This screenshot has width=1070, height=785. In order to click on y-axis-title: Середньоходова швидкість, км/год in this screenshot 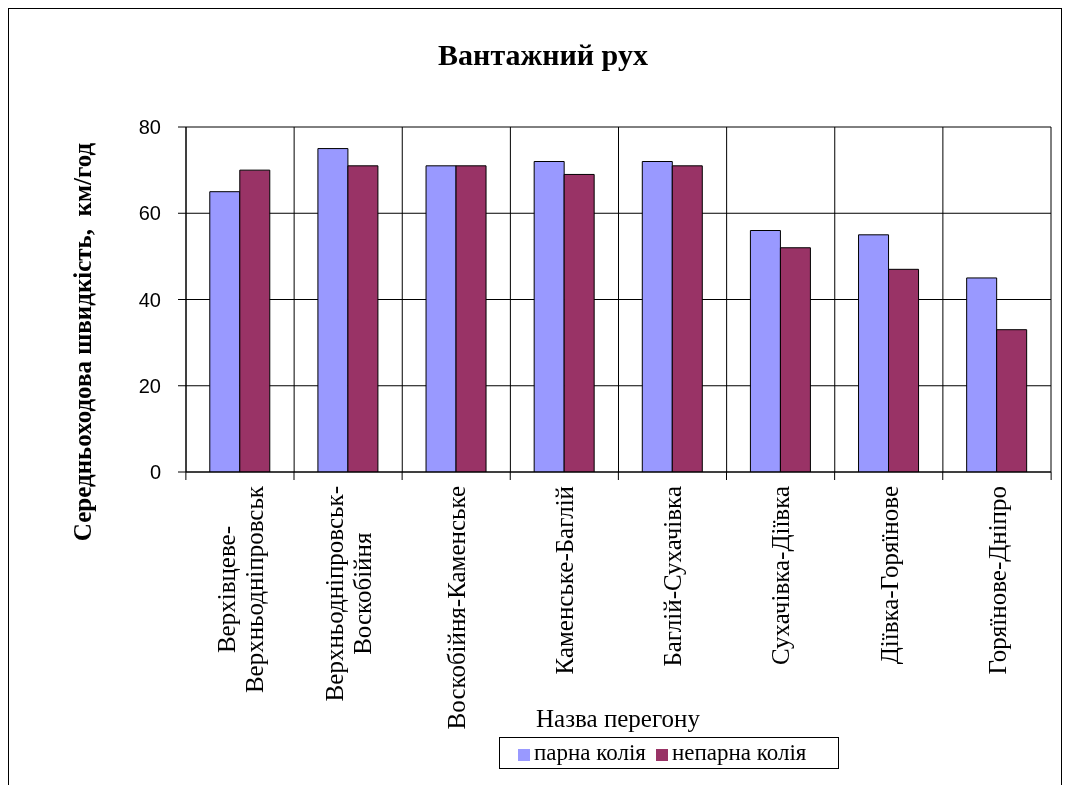, I will do `click(83, 342)`.